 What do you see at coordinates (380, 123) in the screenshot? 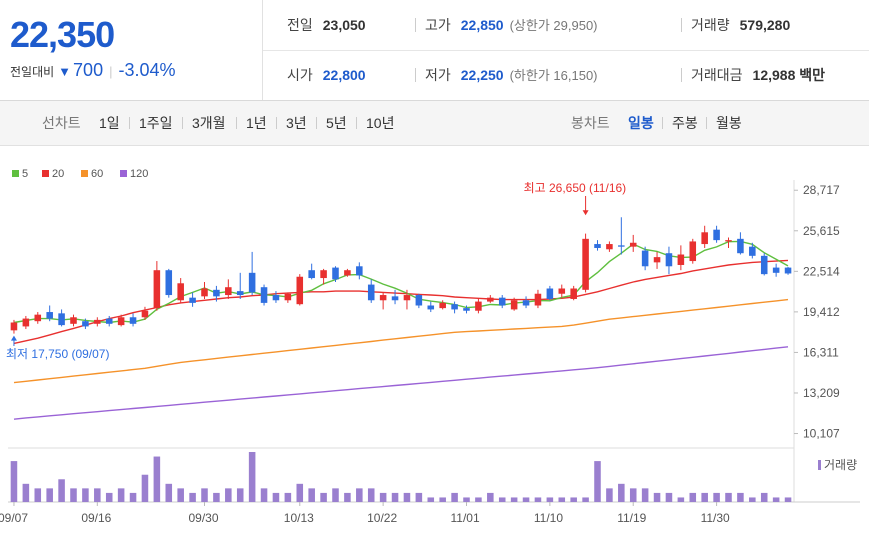
I see `tab-10year: 10년` at bounding box center [380, 123].